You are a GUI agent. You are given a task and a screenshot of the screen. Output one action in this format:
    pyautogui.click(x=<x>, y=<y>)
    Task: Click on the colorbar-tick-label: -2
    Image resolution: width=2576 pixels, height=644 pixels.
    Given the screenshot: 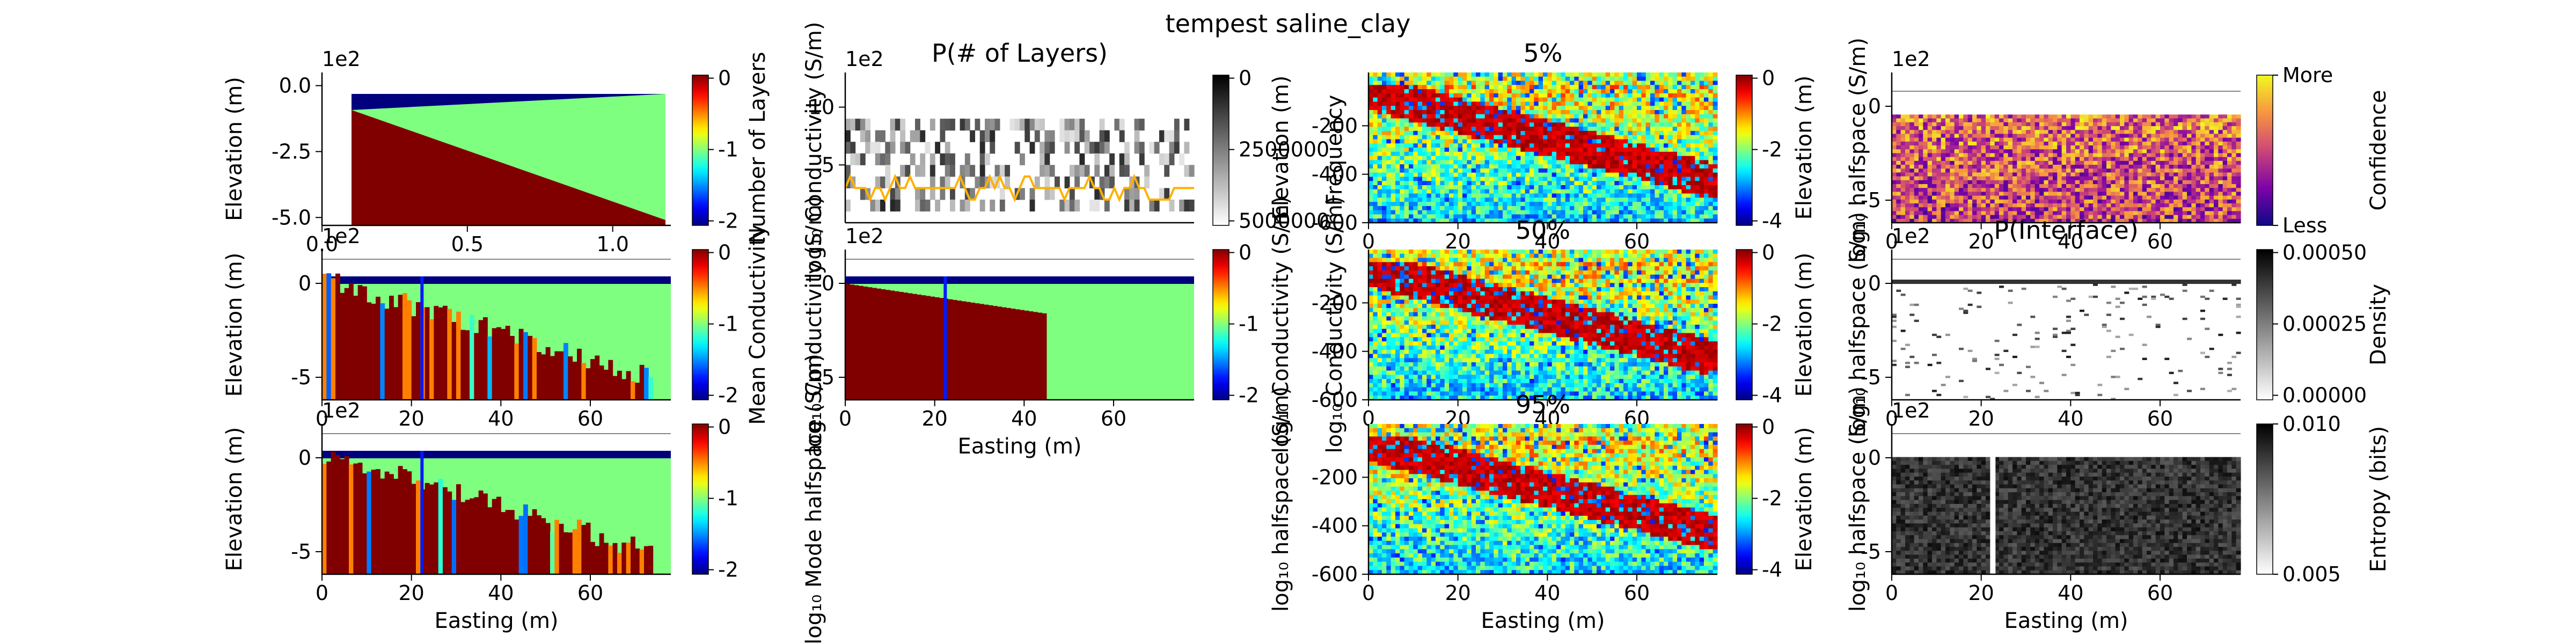 What is the action you would take?
    pyautogui.click(x=1772, y=150)
    